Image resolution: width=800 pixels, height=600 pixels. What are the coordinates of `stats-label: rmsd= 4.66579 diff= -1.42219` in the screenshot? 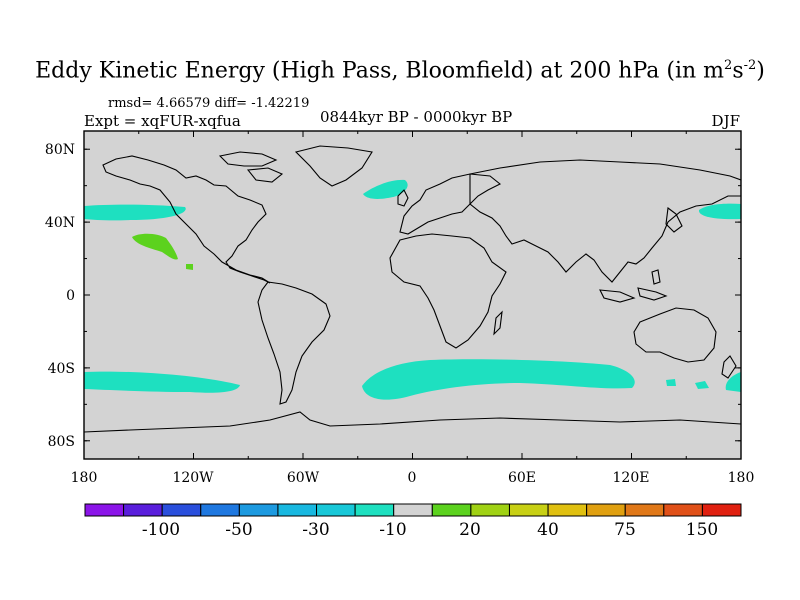 It's located at (209, 103).